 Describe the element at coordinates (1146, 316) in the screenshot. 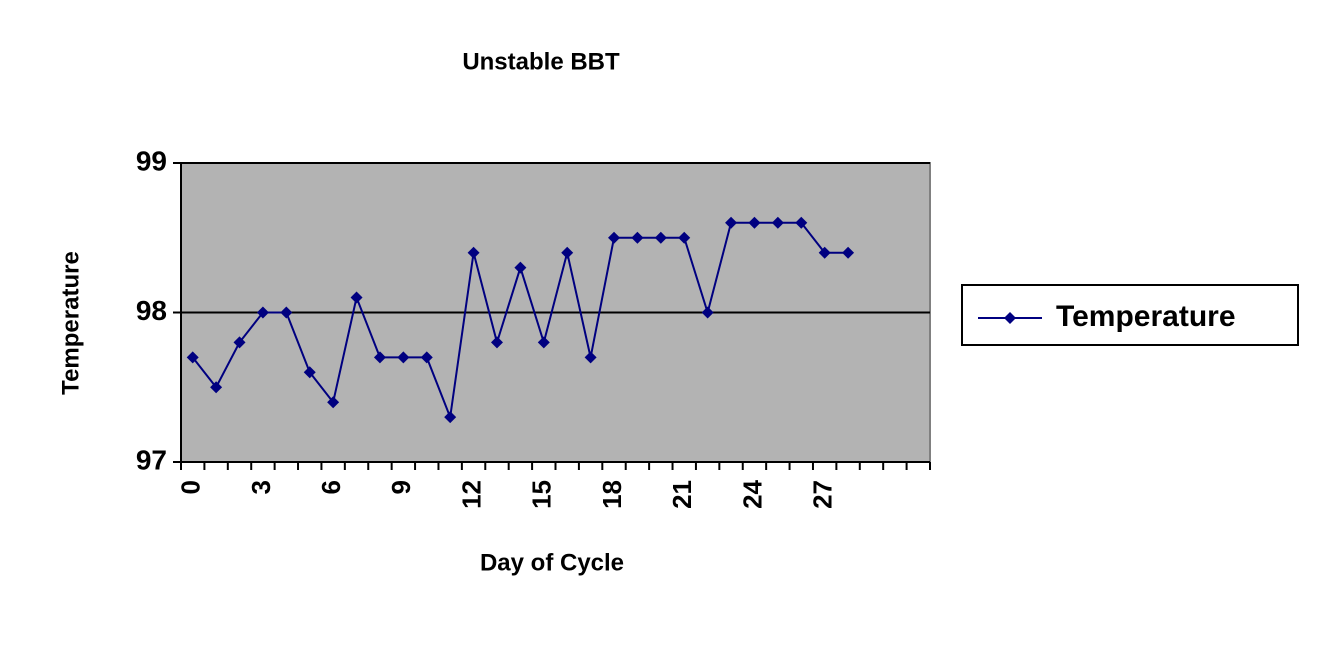

I see `legend-label: Temperature` at that location.